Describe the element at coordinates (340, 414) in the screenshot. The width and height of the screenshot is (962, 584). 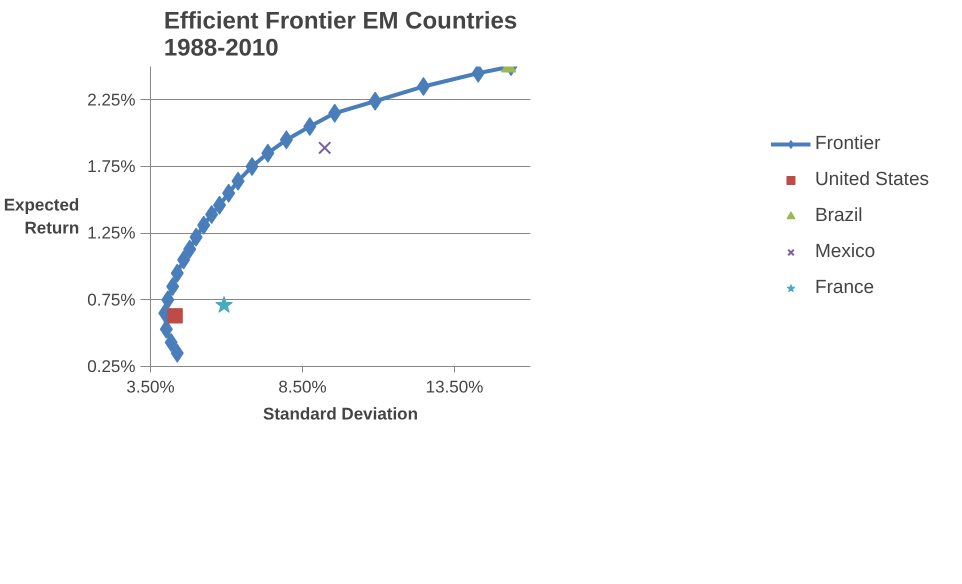
I see `x-axis-title: Standard Deviation` at that location.